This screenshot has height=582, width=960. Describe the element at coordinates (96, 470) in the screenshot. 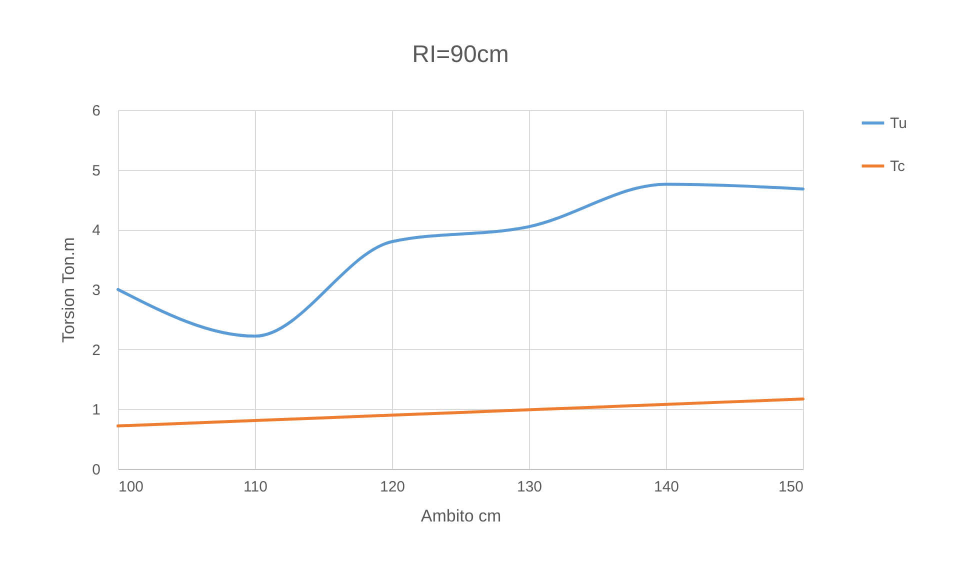

I see `y-tick-label: 0` at that location.